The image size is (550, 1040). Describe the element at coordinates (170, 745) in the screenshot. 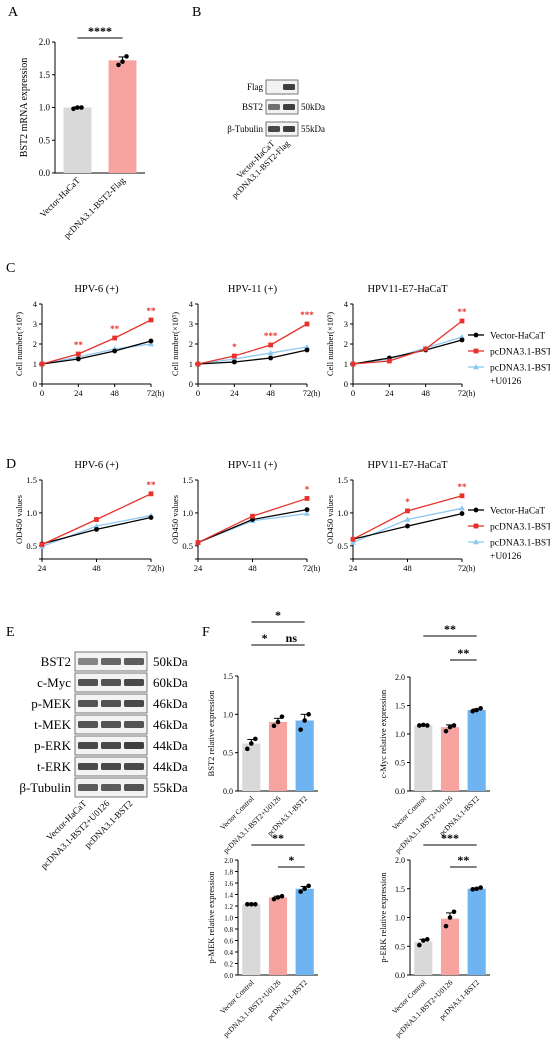

I see `blot-size-label: 44kDa` at that location.